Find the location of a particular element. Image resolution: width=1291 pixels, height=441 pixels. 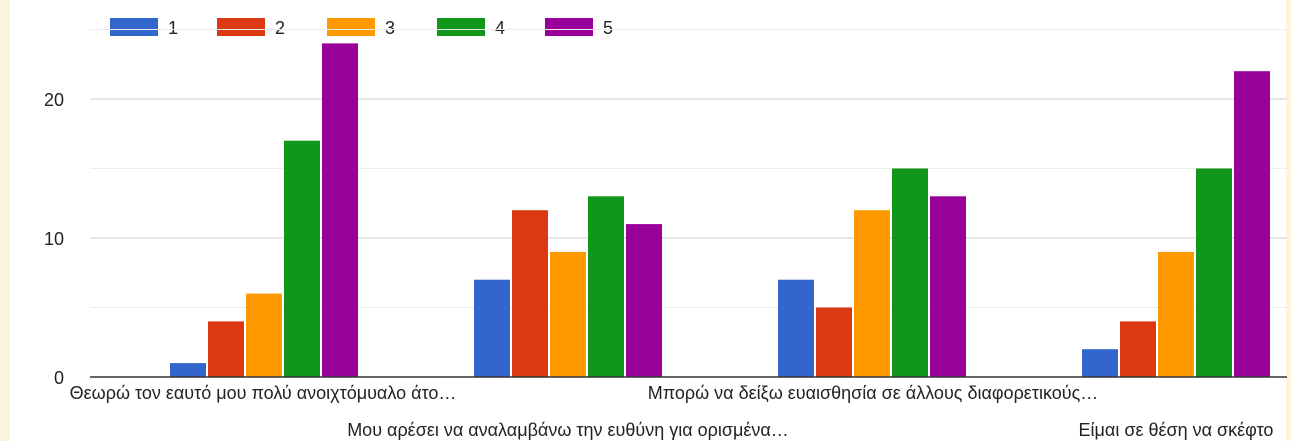

y-tick-label: 20 is located at coordinates (54, 100).